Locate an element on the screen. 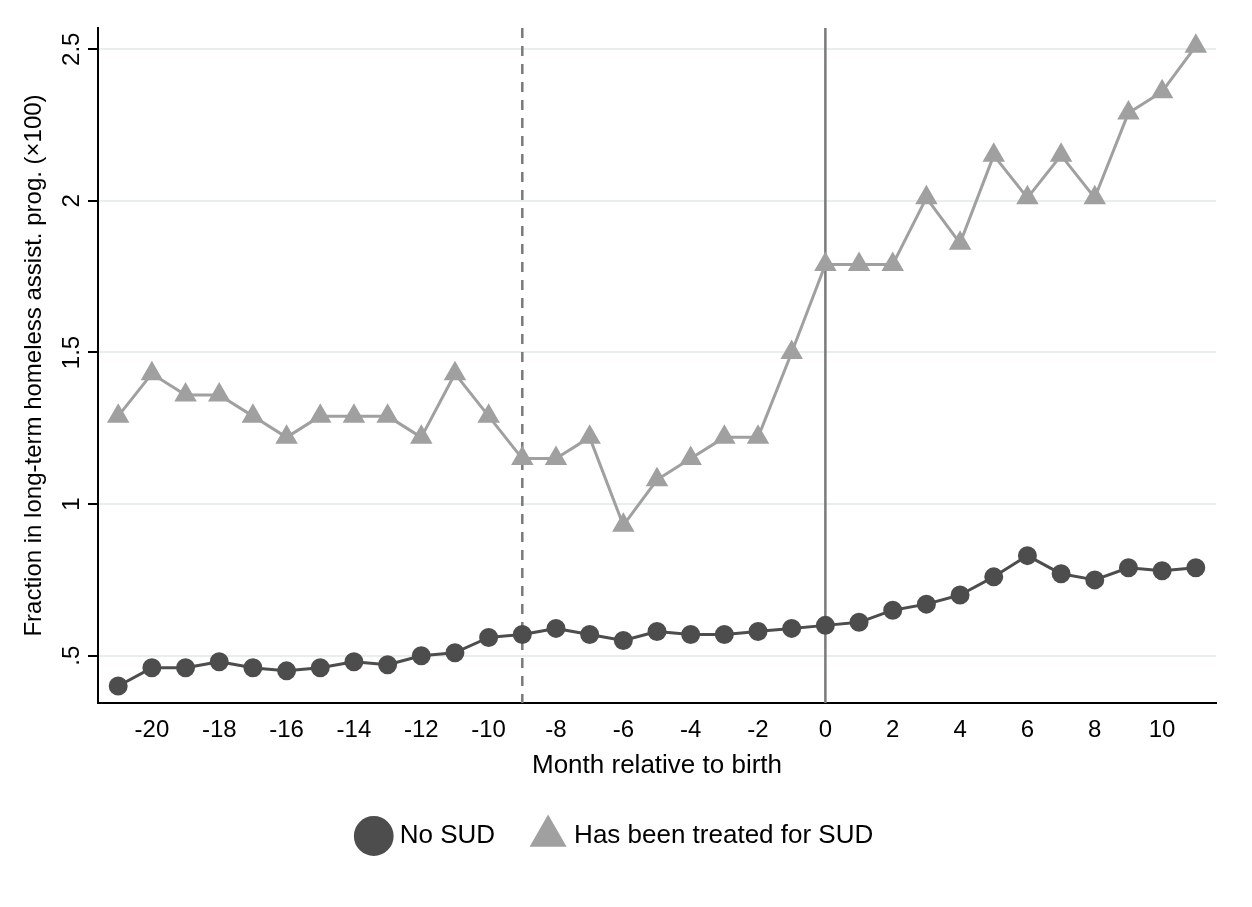  legend-label: Has been treated for SUD is located at coordinates (724, 834).